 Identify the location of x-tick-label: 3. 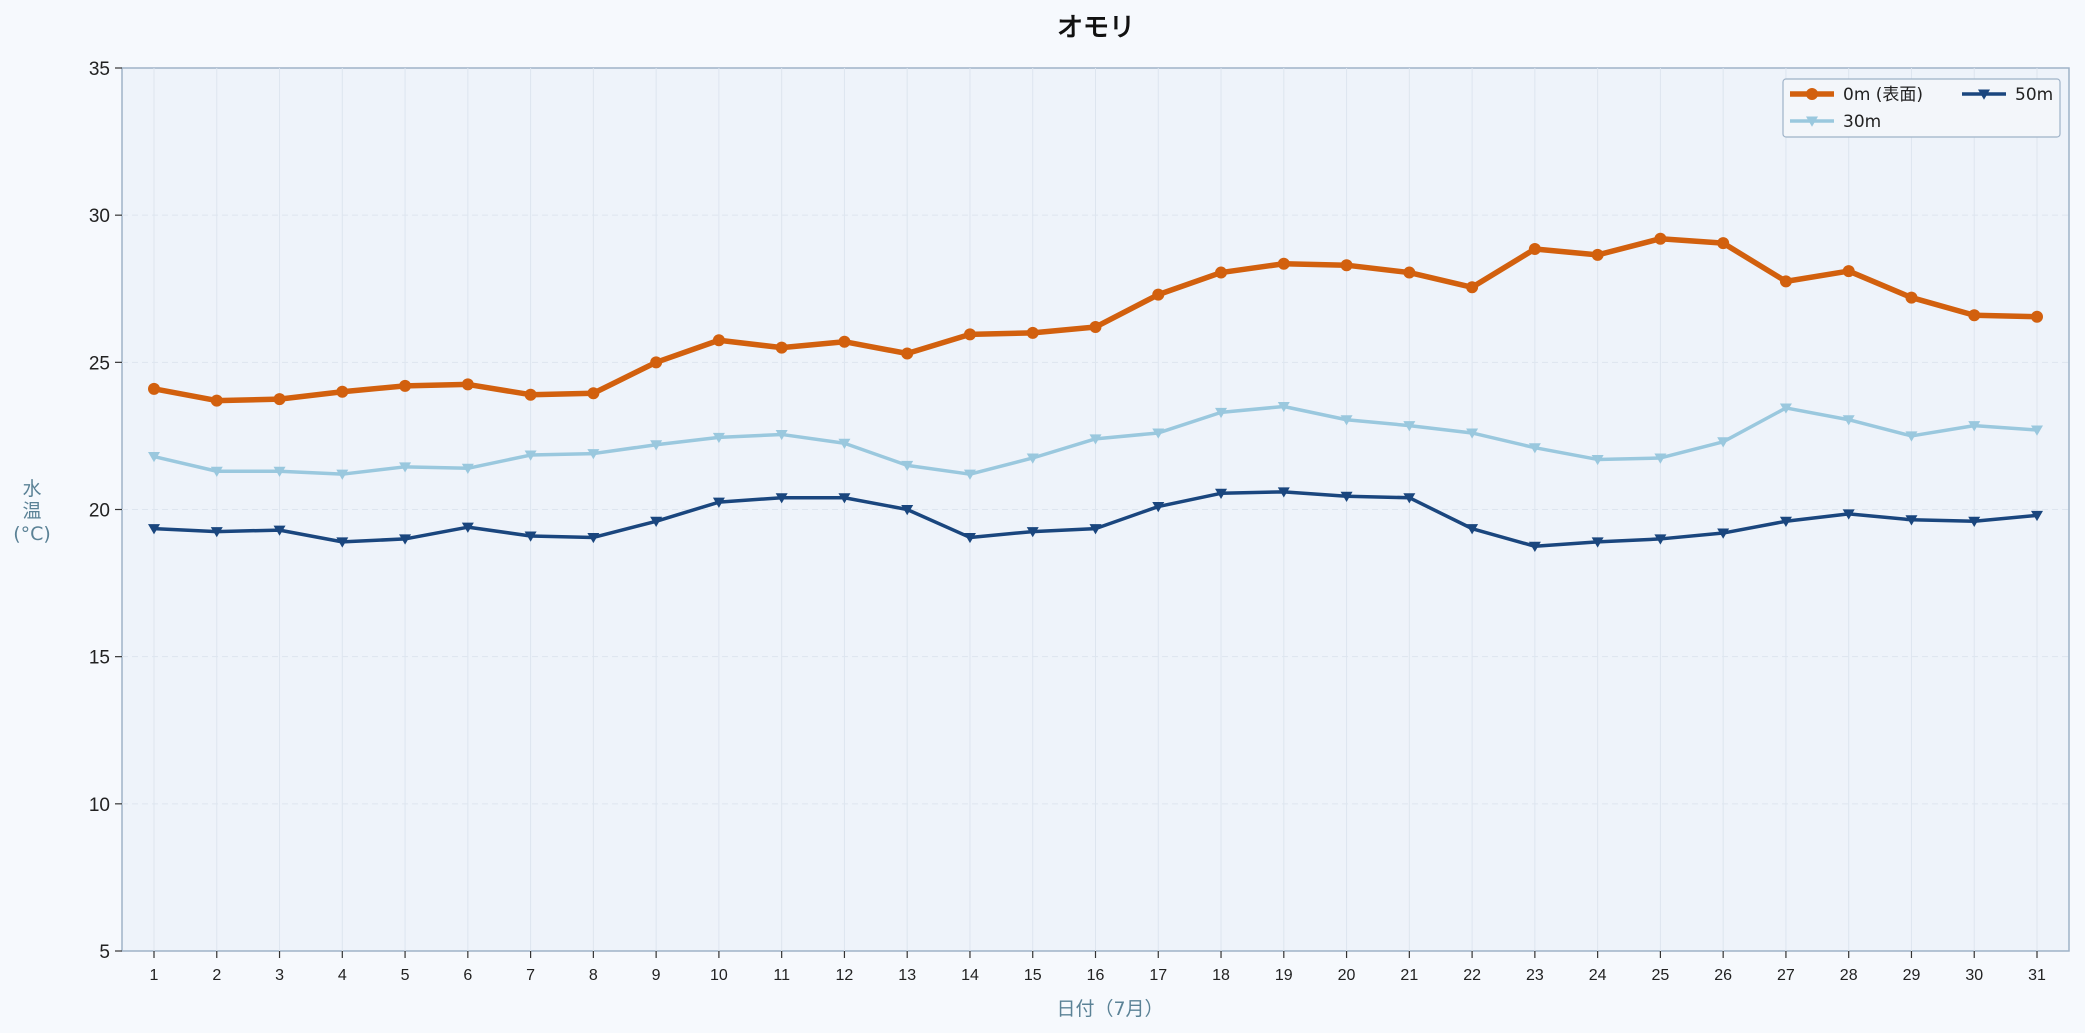
(279, 975).